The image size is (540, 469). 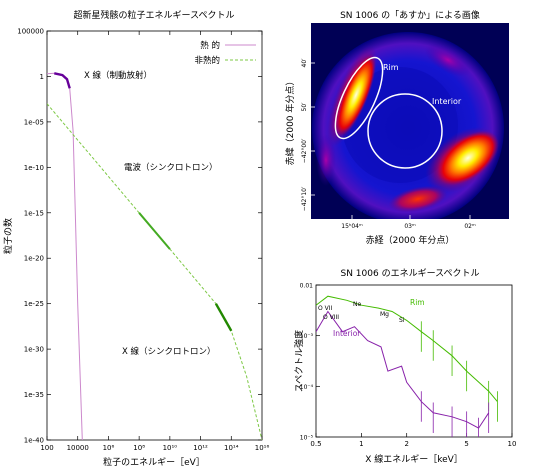 What do you see at coordinates (170, 448) in the screenshot?
I see `chart1-x-tick-label: 10¹⁰` at bounding box center [170, 448].